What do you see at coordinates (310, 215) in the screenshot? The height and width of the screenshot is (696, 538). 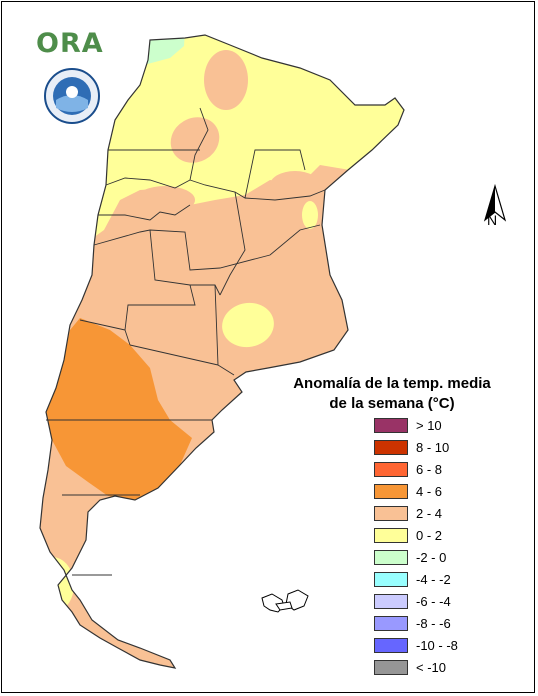 I see `zone-0-2-litoral` at bounding box center [310, 215].